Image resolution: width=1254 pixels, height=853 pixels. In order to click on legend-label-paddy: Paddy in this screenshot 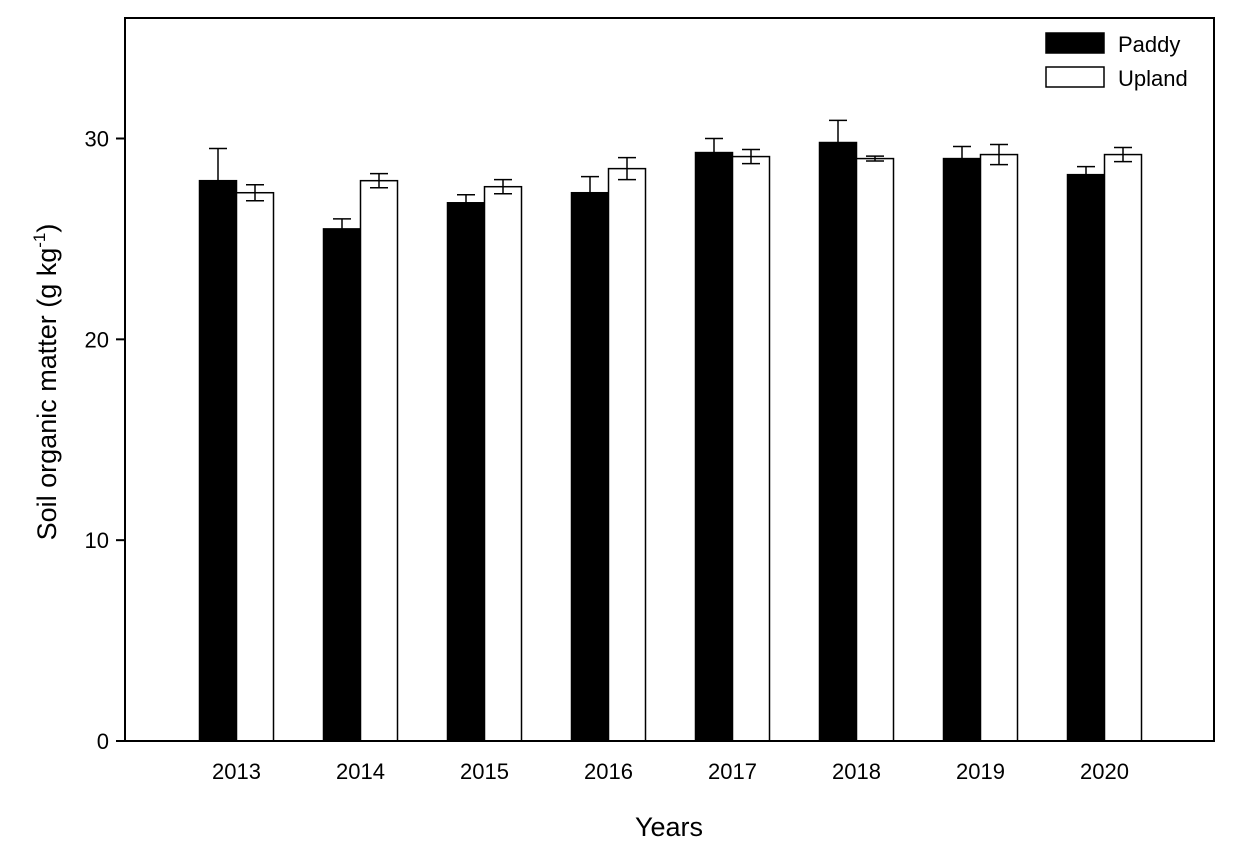, I will do `click(1149, 44)`.